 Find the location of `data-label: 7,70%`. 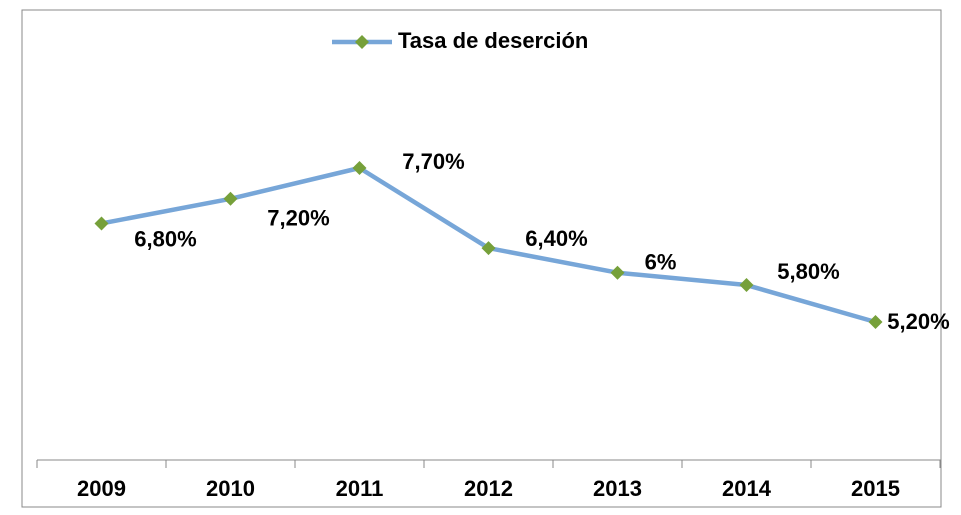

data-label: 7,70% is located at coordinates (433, 161).